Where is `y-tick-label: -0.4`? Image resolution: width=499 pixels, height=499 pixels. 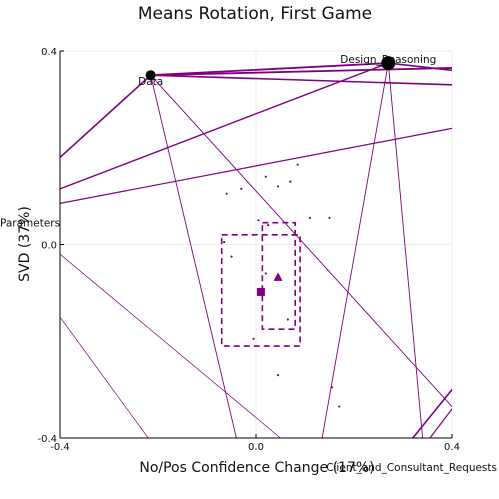
y-tick-label: -0.4 is located at coordinates (47, 439).